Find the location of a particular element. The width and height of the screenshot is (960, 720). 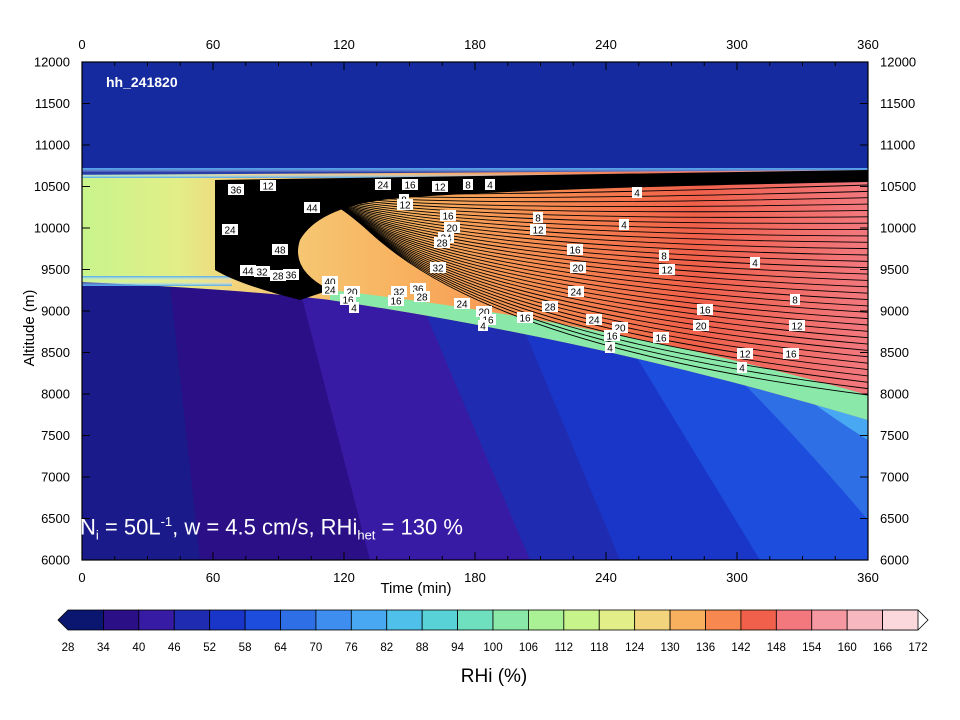

colorbar-tick-label: 58 is located at coordinates (245, 648).